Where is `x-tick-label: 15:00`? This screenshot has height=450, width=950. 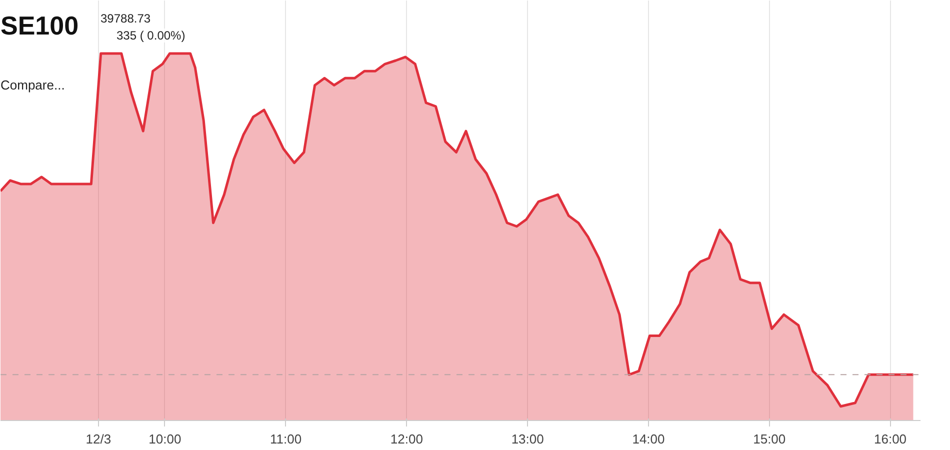
x-tick-label: 15:00 is located at coordinates (769, 439).